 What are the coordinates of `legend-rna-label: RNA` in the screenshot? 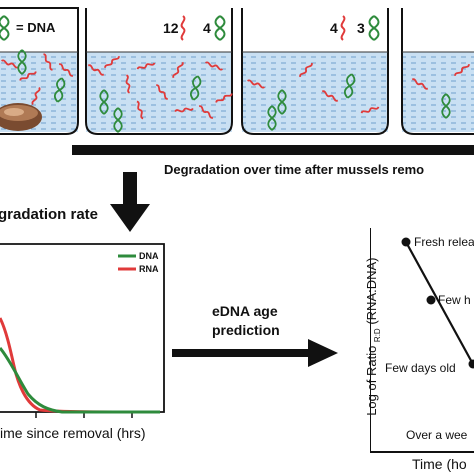 It's located at (149, 269).